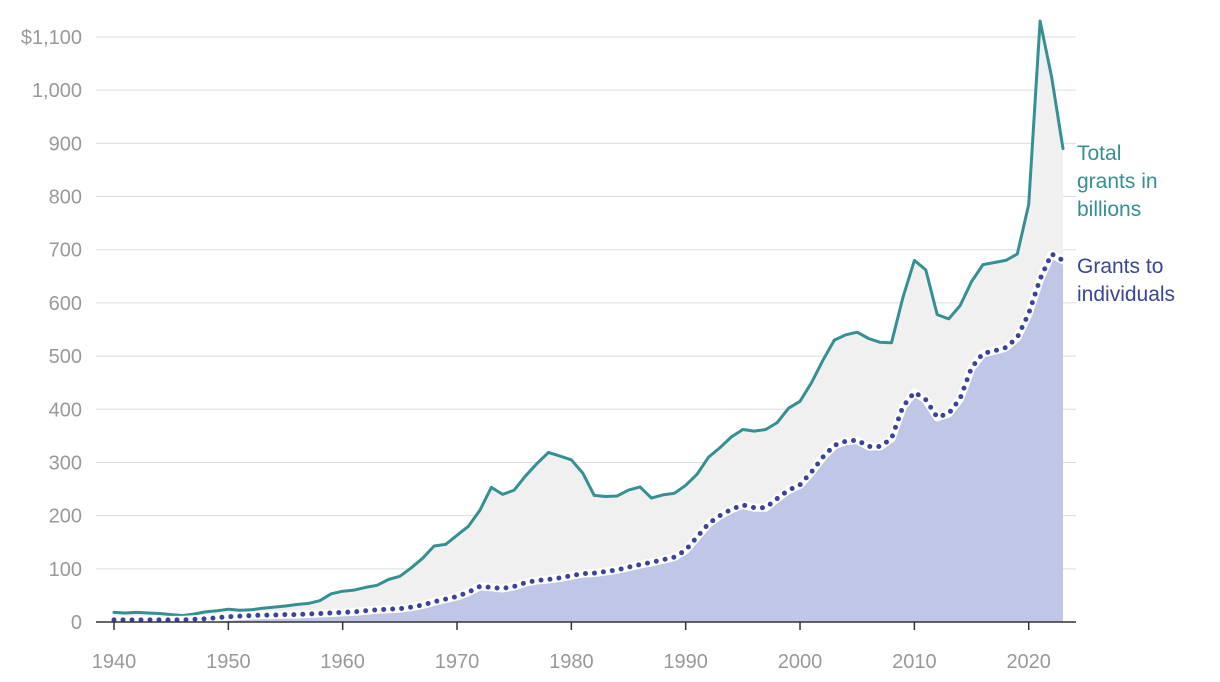  I want to click on y-tick-label: 1,000, so click(57, 91).